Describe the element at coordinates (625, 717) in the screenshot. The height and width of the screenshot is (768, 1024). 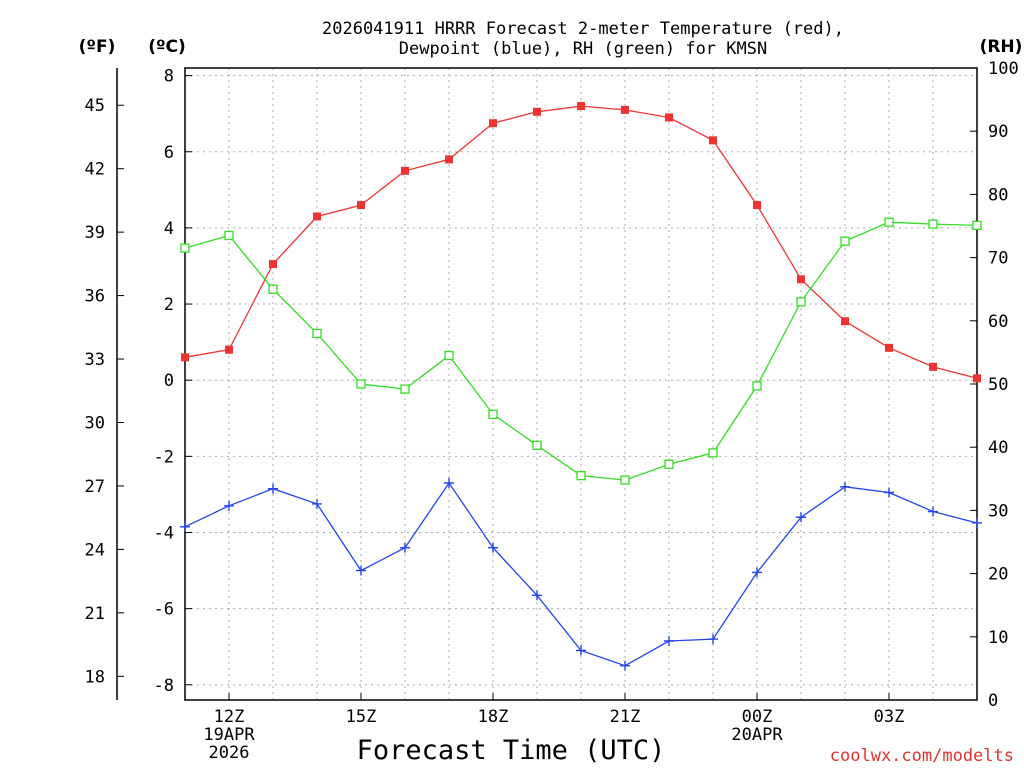
I see `x-tick-label: 21Z` at that location.